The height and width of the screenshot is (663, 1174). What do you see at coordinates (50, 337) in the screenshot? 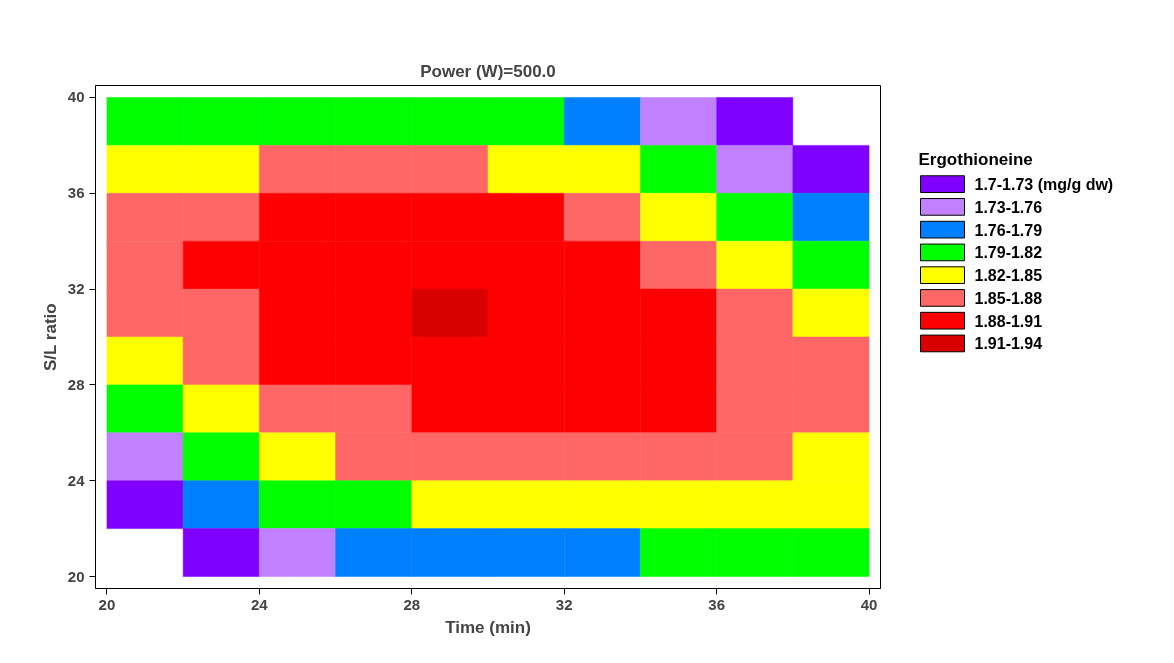
I see `y-axis-title: S/L ratio` at bounding box center [50, 337].